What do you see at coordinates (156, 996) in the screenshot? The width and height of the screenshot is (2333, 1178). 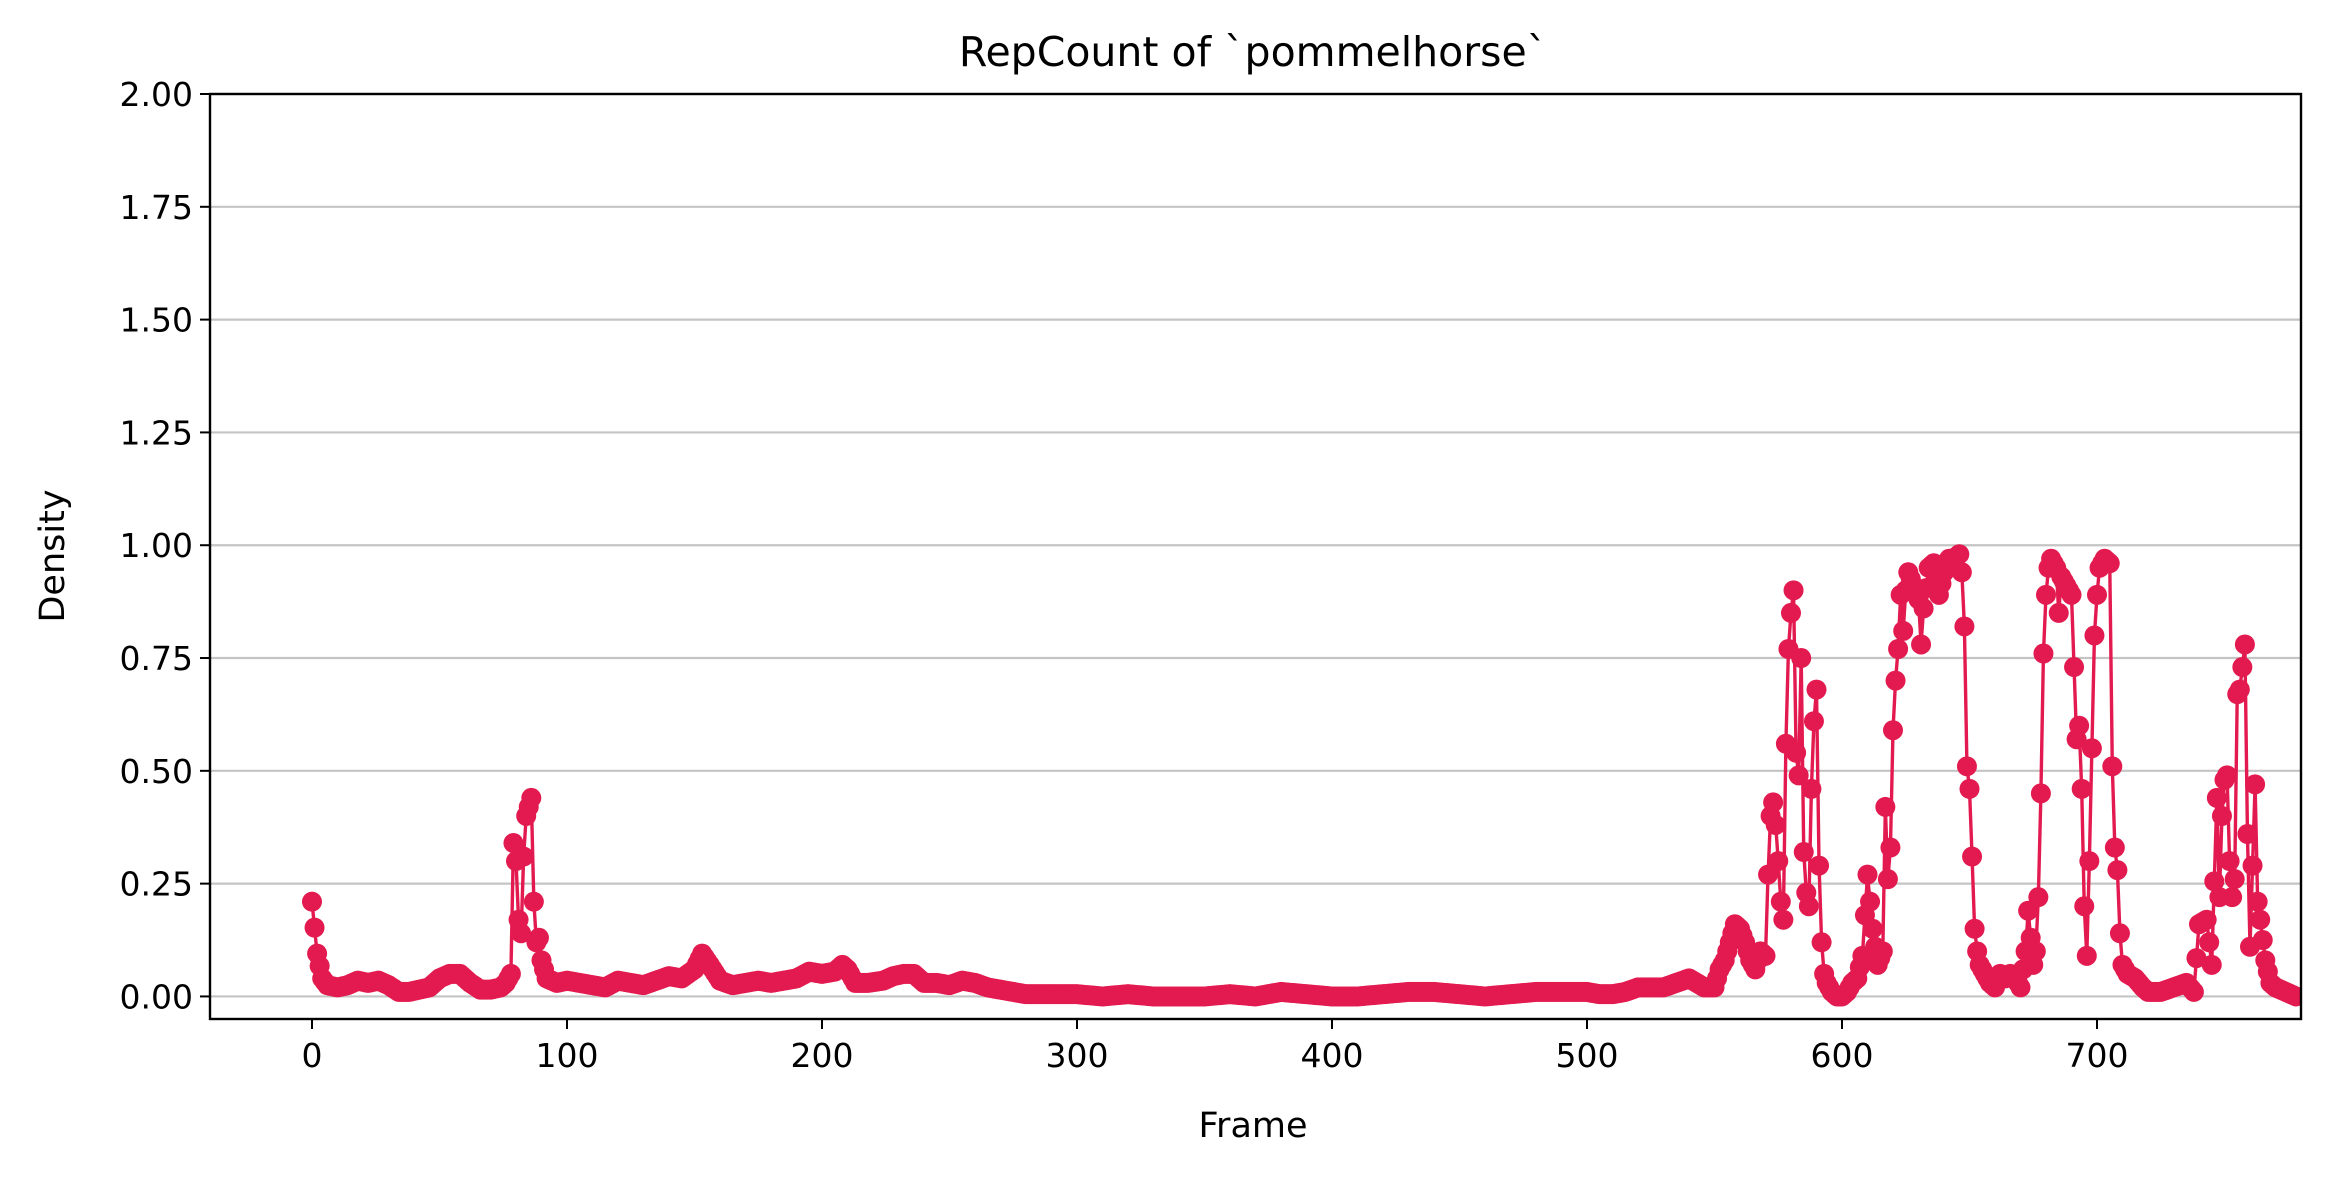 I see `y-tick-label: 0.00` at bounding box center [156, 996].